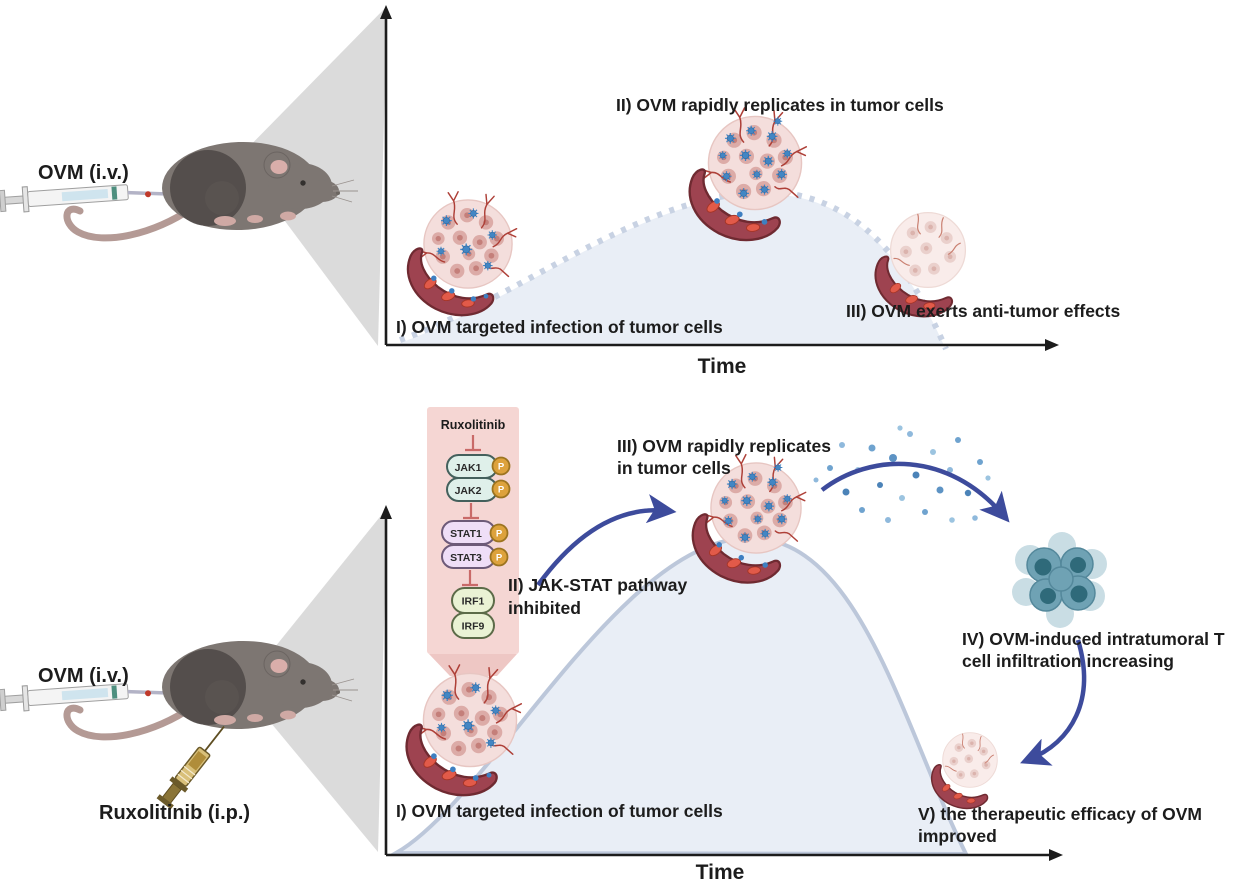 This screenshot has height=886, width=1234. I want to click on pathway-node-jak1: JAK1, so click(472, 466).